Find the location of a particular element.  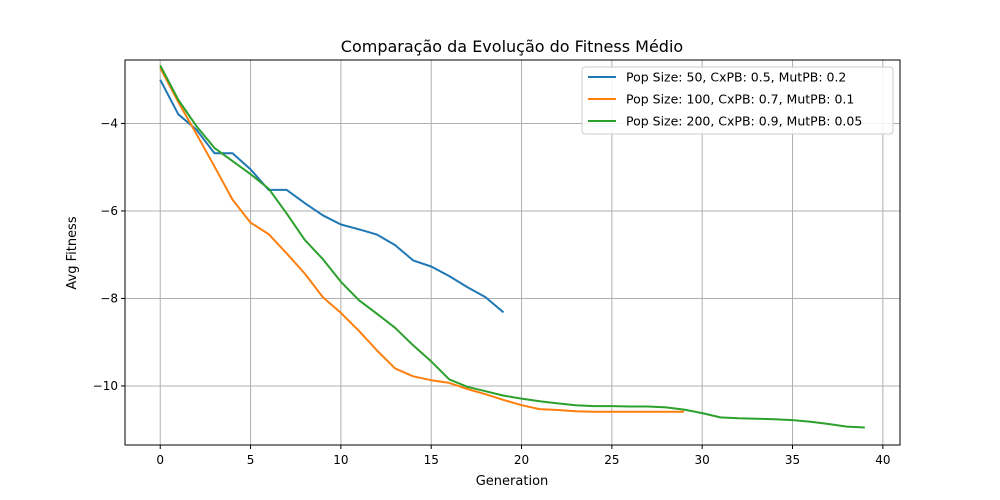

x-tick-label: 25 is located at coordinates (611, 460).